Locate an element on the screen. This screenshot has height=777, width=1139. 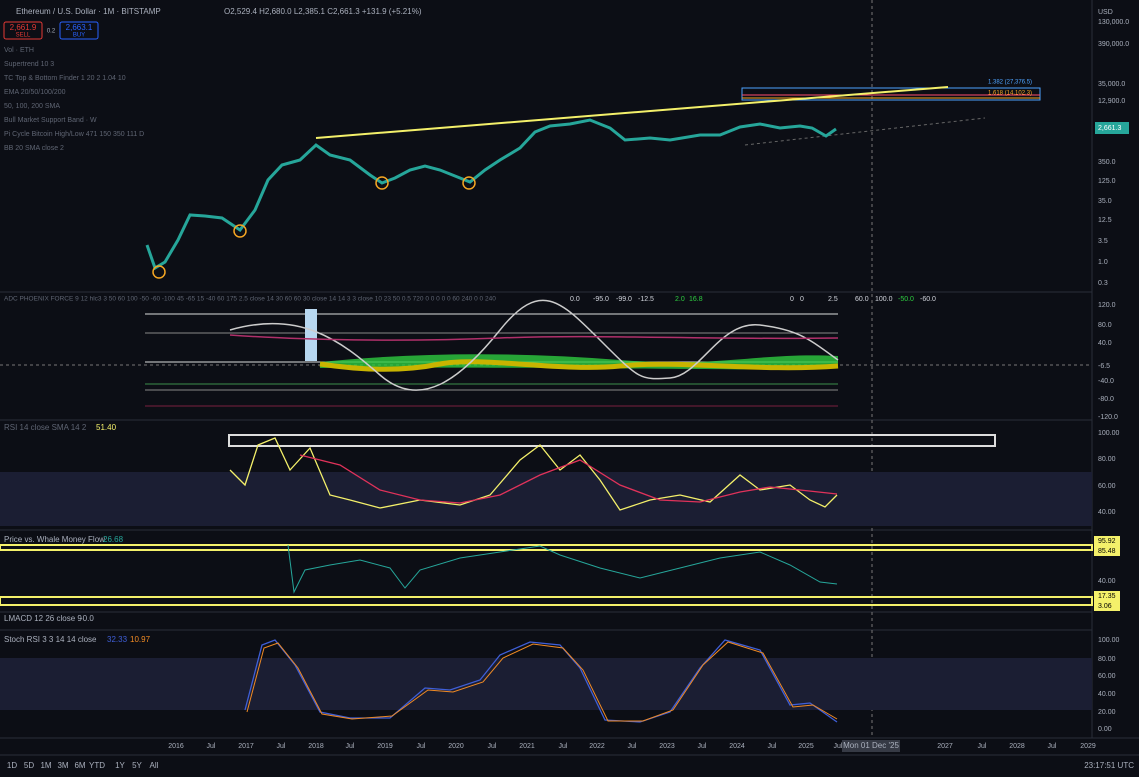
last-price-bg is located at coordinates (1112, 128).